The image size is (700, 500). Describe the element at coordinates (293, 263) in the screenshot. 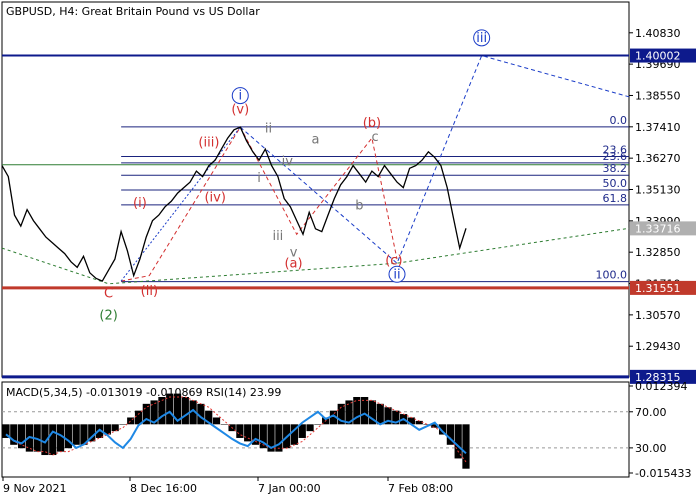

I see `wave-label-13: (a)` at that location.